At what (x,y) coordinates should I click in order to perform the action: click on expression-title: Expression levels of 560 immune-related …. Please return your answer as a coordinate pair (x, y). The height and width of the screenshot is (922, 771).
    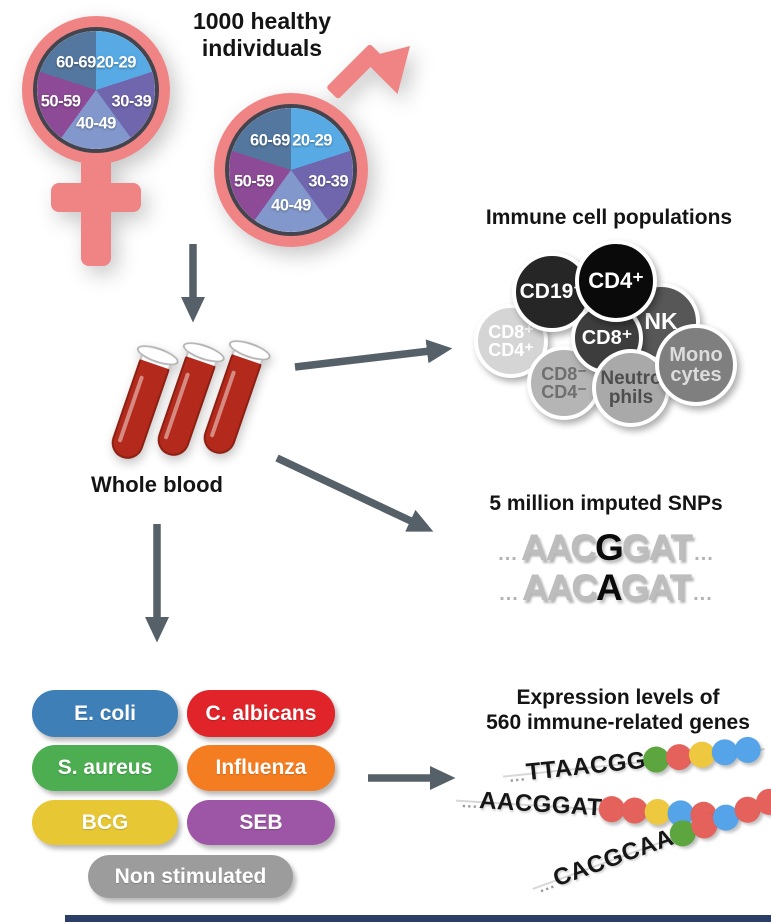
    Looking at the image, I should click on (618, 711).